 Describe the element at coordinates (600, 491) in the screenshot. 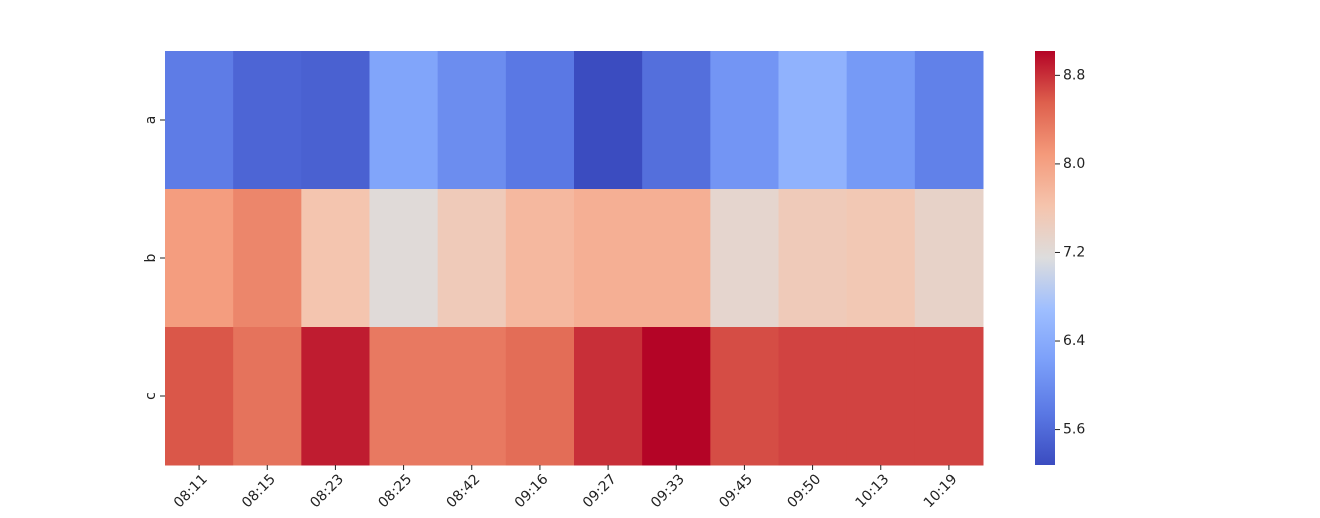

I see `x-tick-label: 09:27` at that location.